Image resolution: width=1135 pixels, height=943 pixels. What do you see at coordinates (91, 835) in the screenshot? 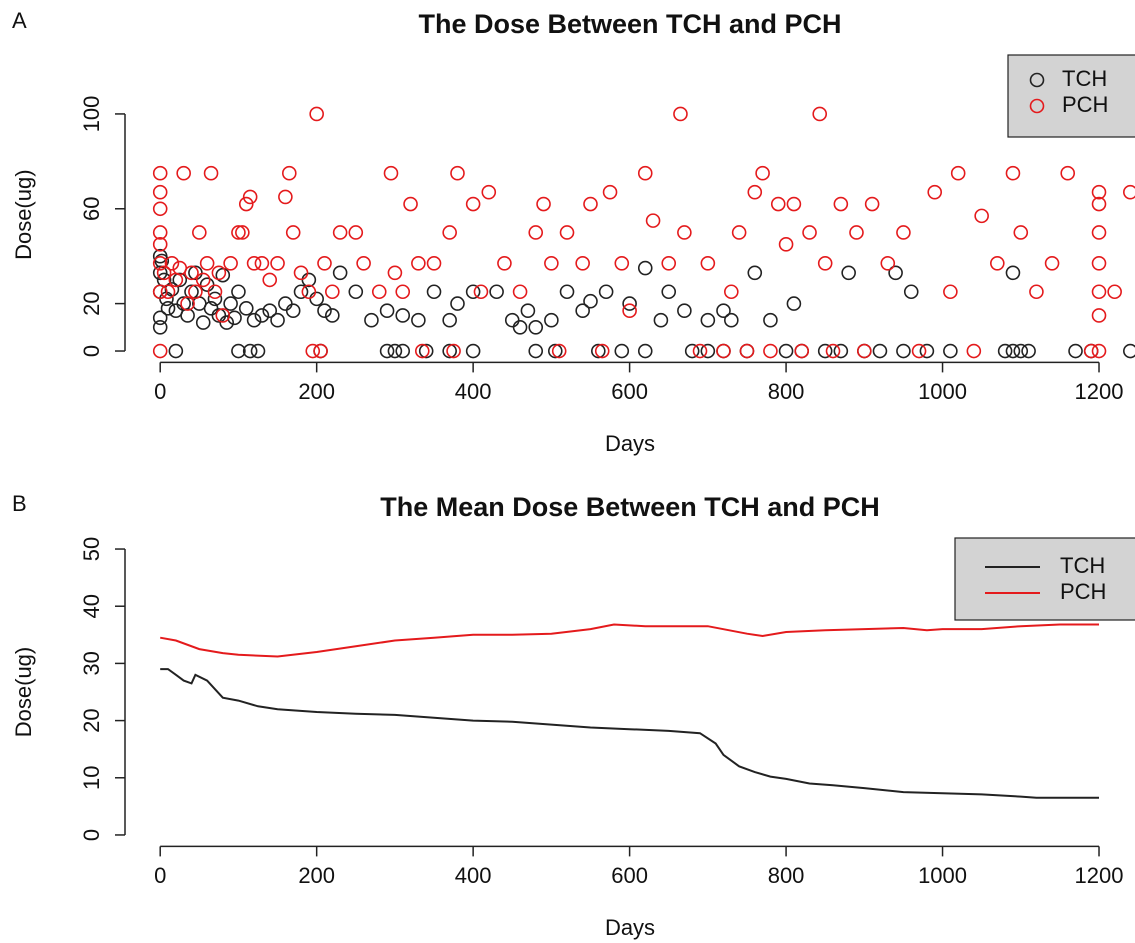
I see `y-tick-label: 0` at bounding box center [91, 835].